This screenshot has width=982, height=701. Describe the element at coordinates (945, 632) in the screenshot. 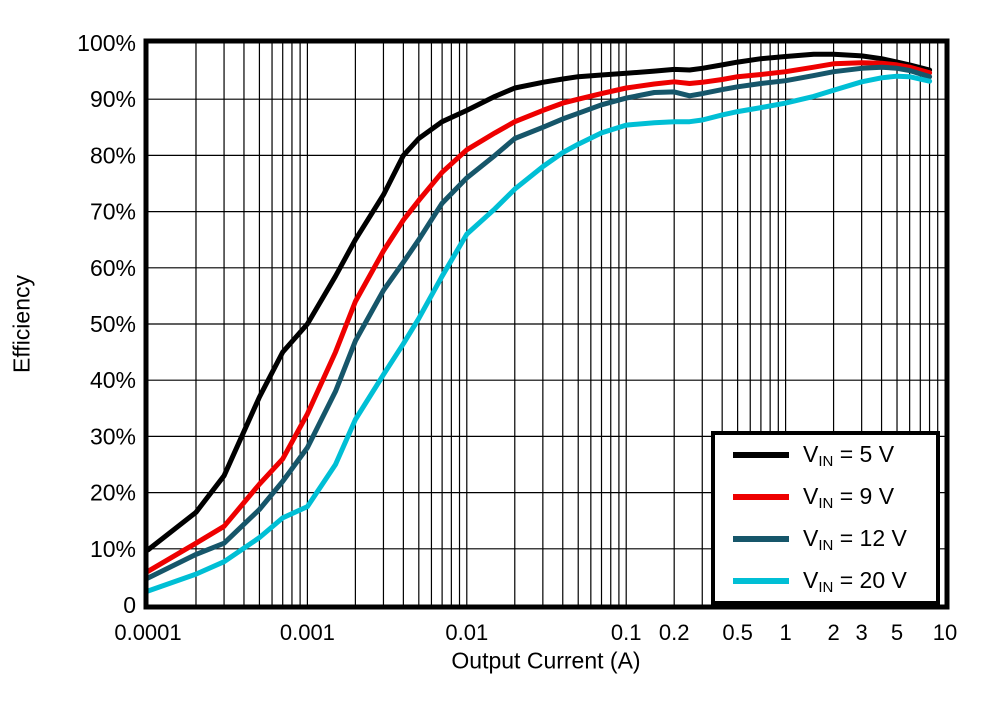

I see `x-tick-label: 10` at that location.